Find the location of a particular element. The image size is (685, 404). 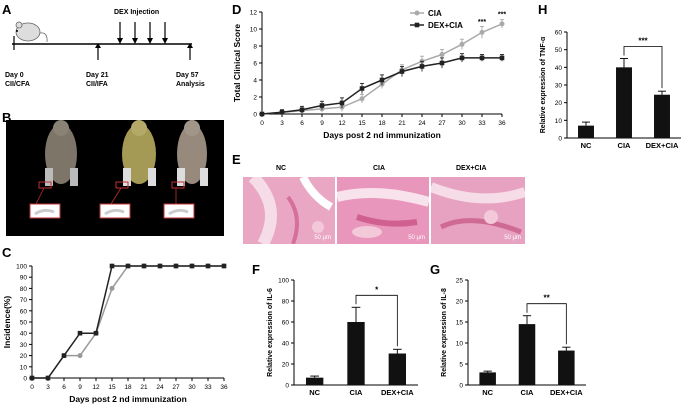

injection-label: DEX Injection is located at coordinates (137, 12).